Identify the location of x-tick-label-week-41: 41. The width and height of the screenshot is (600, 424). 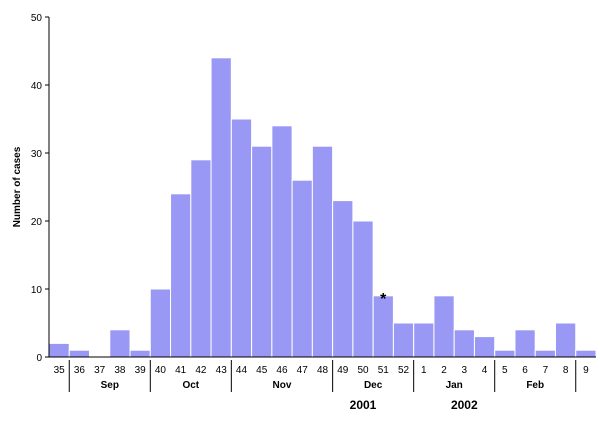
(181, 370).